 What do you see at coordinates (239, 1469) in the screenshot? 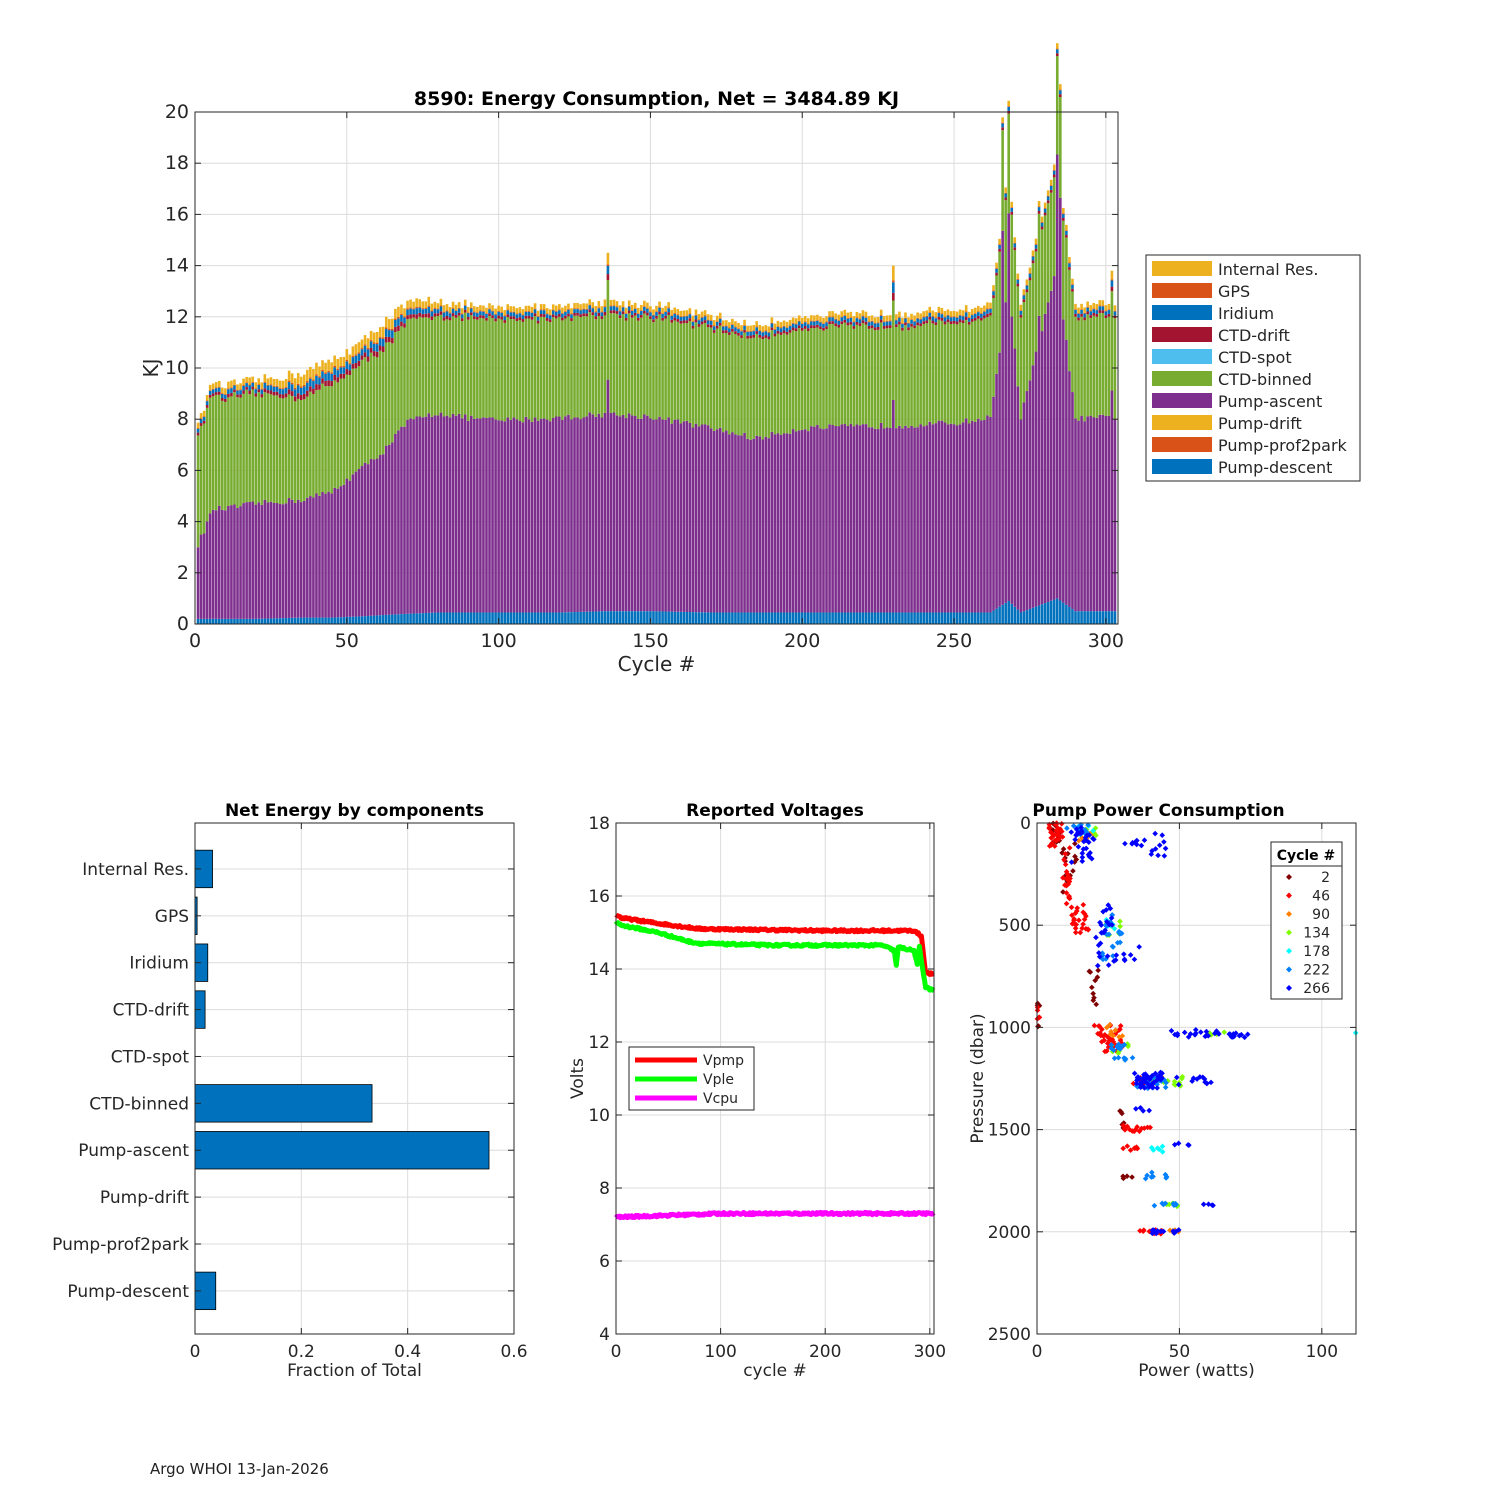
I see `footer-text: Argo WHOI 13-Jan-2026` at bounding box center [239, 1469].